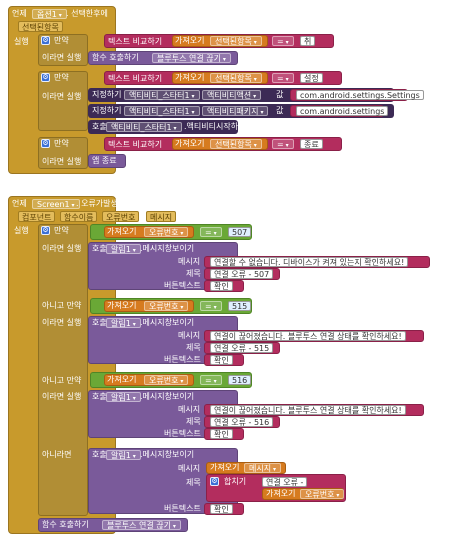  What do you see at coordinates (161, 216) in the screenshot?
I see `param-message: 메시지` at bounding box center [161, 216].